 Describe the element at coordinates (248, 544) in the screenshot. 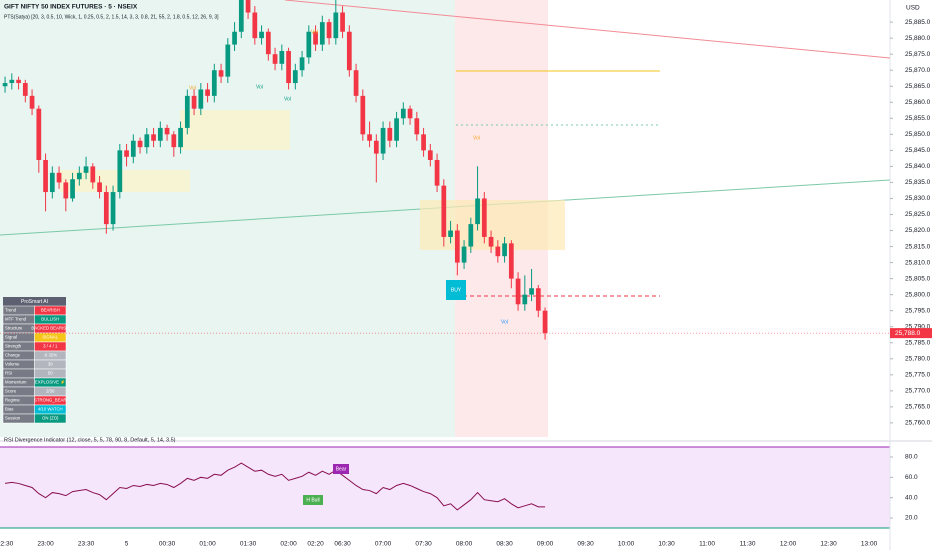

I see `x-tick-label: 01:30` at that location.